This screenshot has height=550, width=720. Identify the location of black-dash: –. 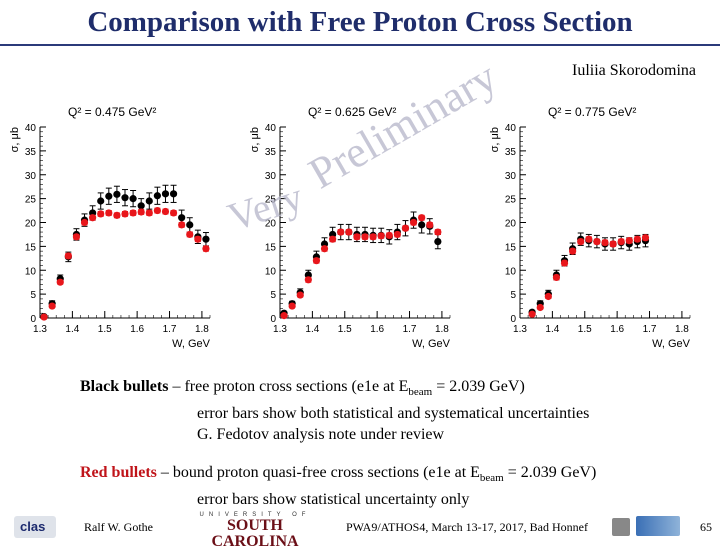
(176, 386).